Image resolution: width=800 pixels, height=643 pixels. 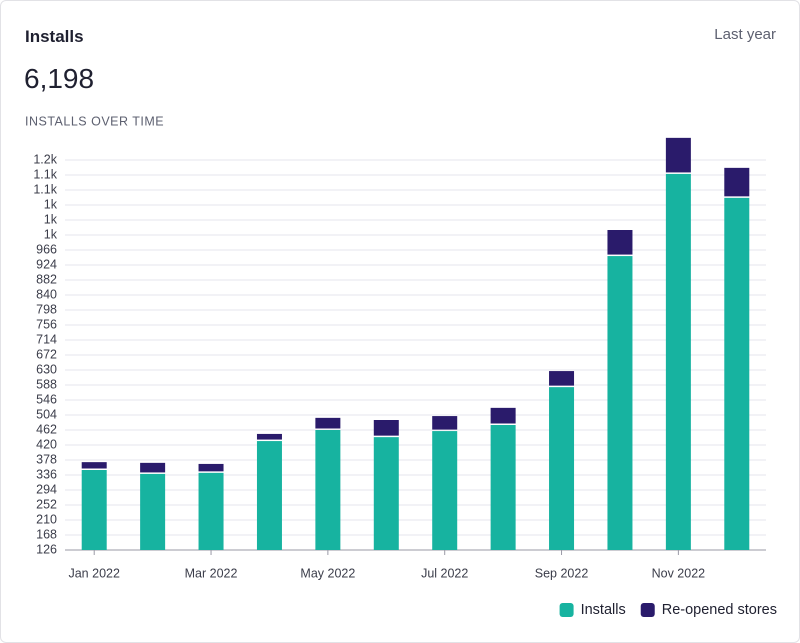 What do you see at coordinates (46, 264) in the screenshot?
I see `y-tick-label: 924` at bounding box center [46, 264].